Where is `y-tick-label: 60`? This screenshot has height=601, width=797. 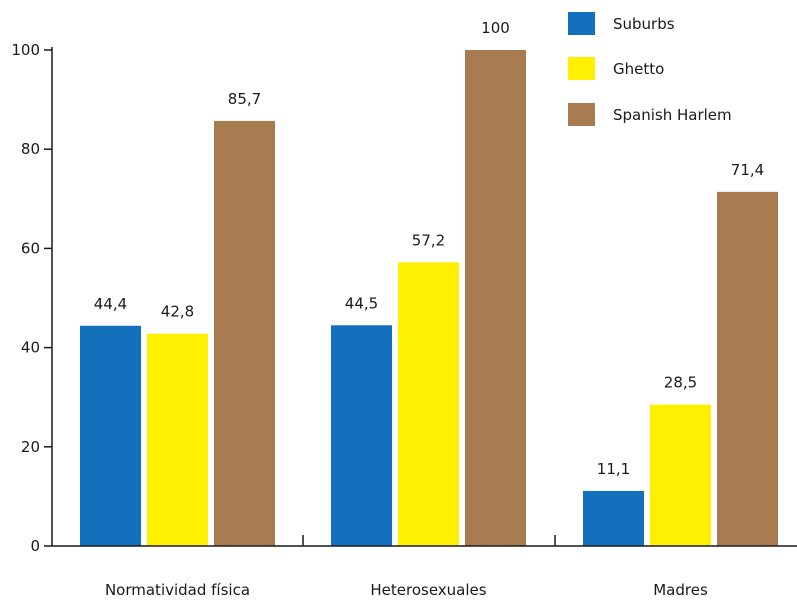 y-tick-label: 60 is located at coordinates (30, 248).